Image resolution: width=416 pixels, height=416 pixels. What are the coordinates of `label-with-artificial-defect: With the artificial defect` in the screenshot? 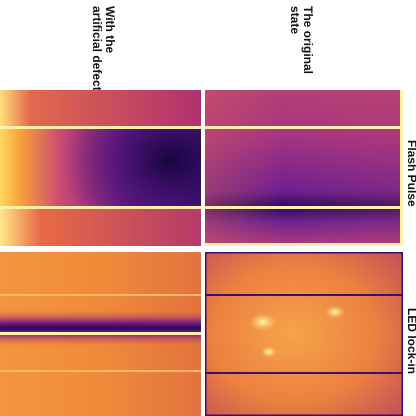 It's located at (103, 48).